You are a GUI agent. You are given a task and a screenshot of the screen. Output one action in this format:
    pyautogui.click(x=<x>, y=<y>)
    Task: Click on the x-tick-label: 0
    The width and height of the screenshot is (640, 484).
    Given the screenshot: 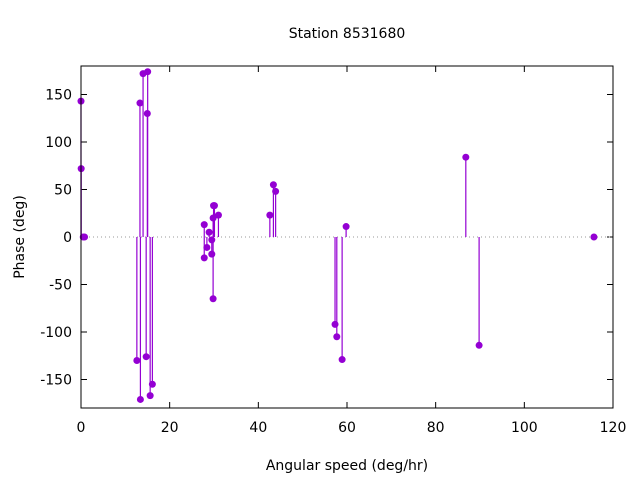 What is the action you would take?
    pyautogui.click(x=81, y=428)
    